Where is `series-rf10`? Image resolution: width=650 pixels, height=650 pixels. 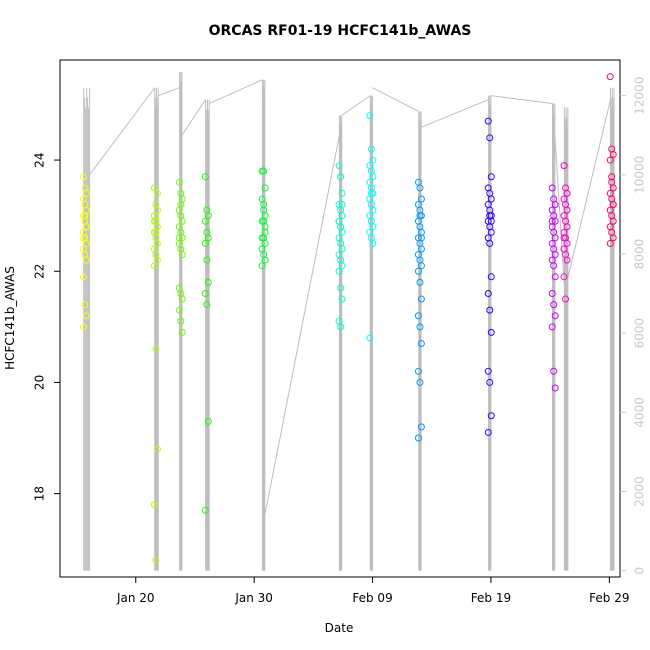 series-rf10 is located at coordinates (553, 288).